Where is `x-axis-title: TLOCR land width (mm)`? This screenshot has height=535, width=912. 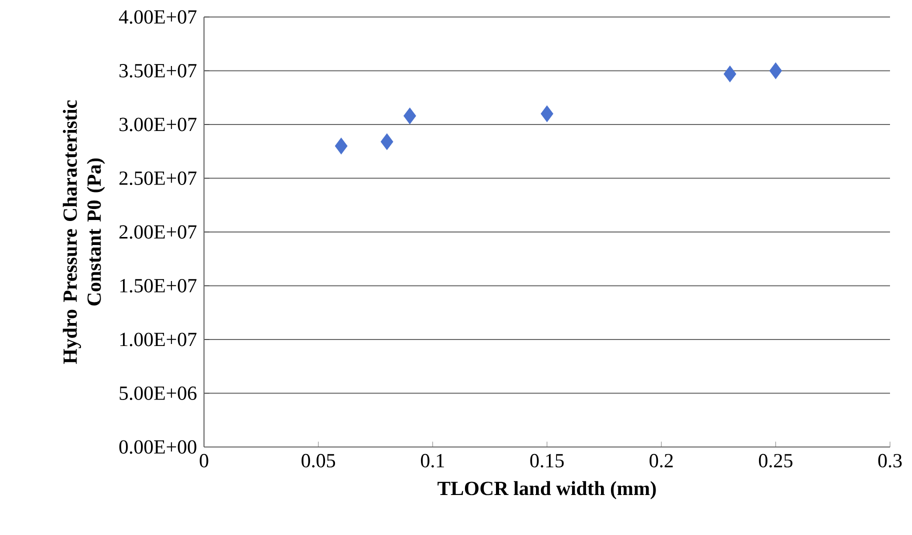
x-axis-title: TLOCR land width (mm) is located at coordinates (547, 490).